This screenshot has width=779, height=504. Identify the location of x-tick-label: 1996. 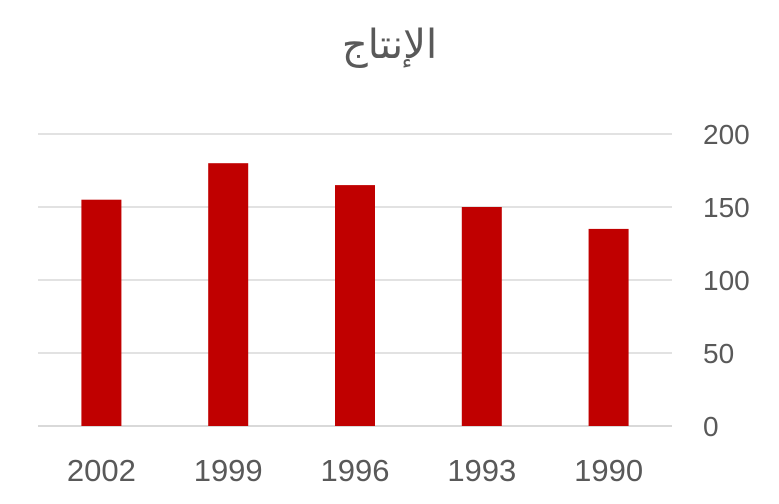
(355, 470).